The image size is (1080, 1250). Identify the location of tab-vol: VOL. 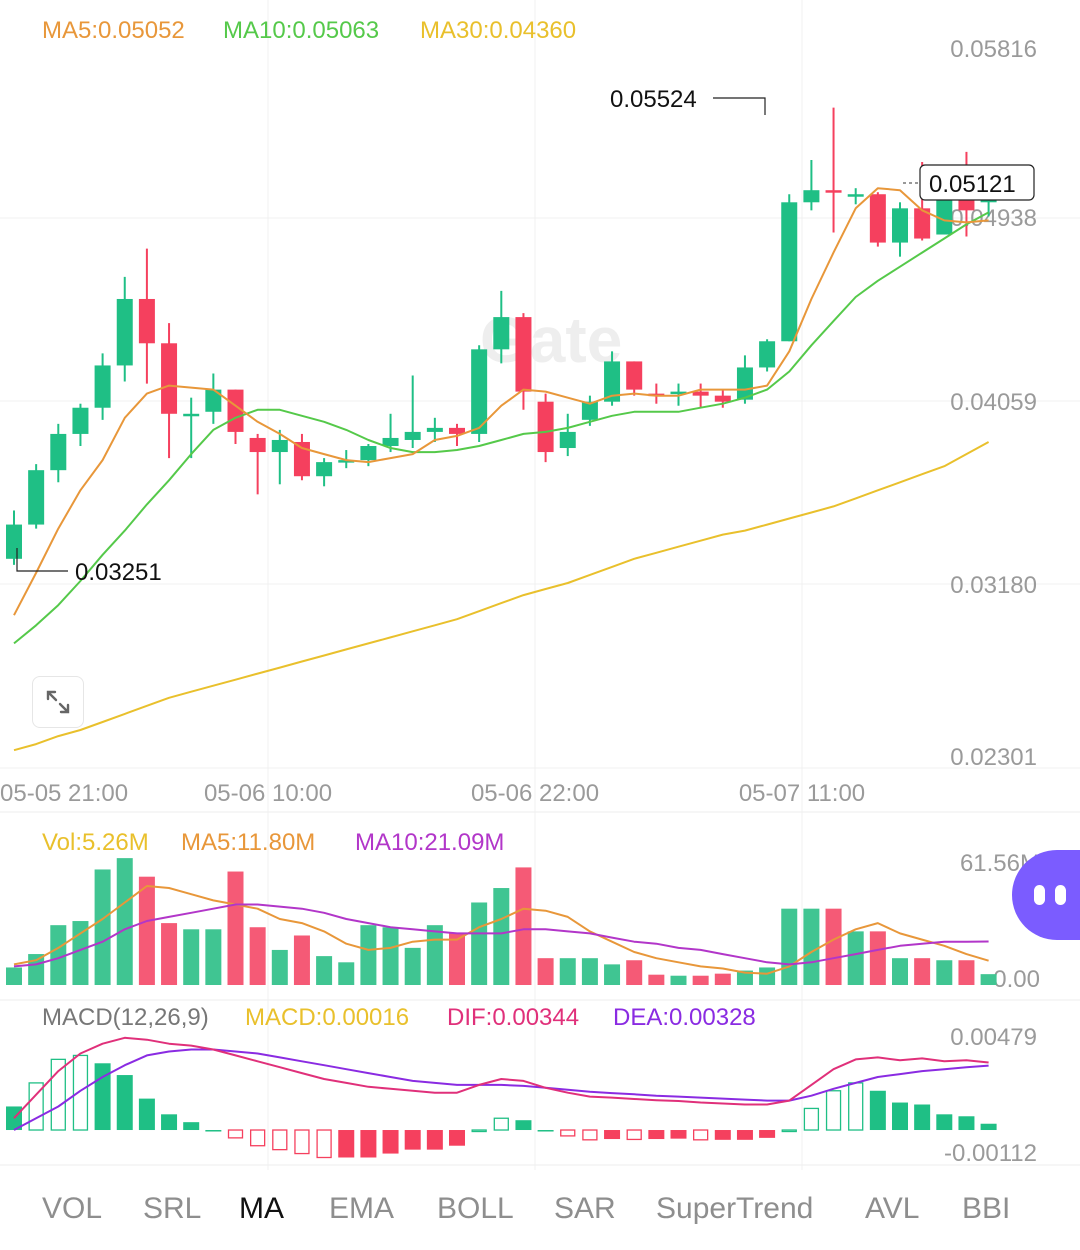
(72, 1208).